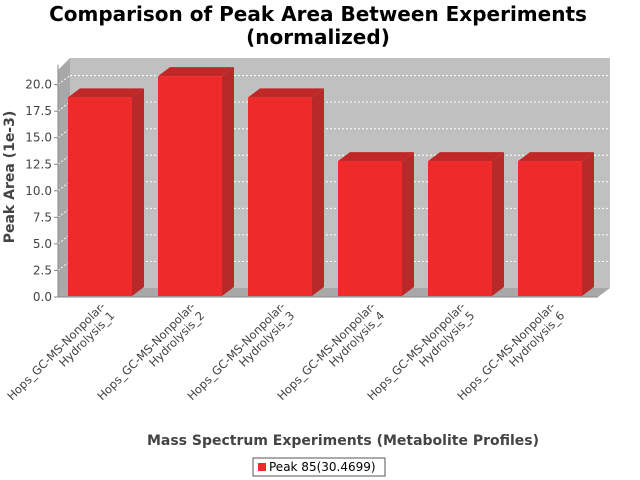  I want to click on y-tick-label: 20.0, so click(38, 85).